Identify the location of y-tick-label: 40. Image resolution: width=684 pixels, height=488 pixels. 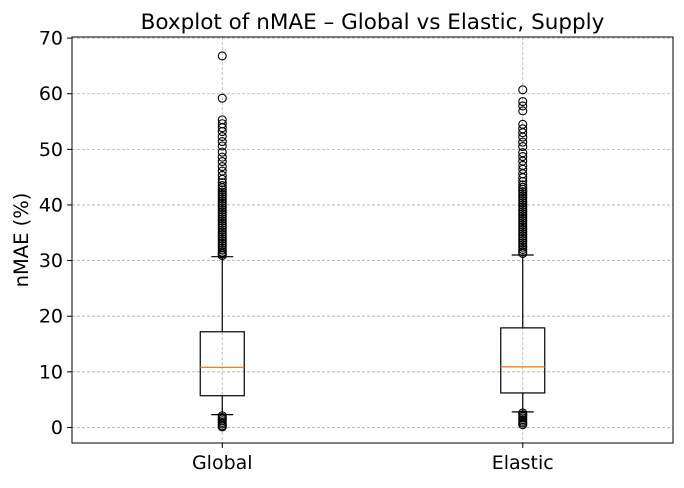
(51, 205).